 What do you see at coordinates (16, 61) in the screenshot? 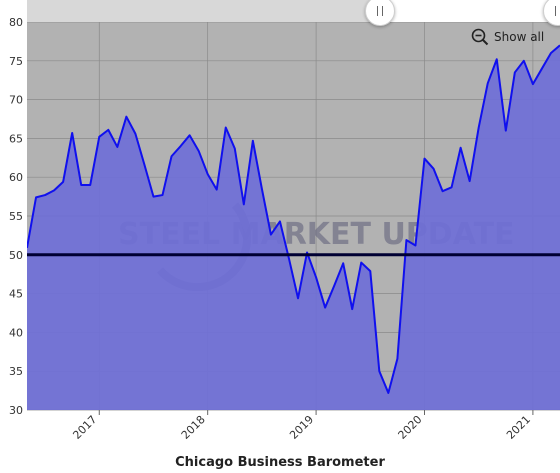
I see `y-tick-label-75: 75` at bounding box center [16, 61].